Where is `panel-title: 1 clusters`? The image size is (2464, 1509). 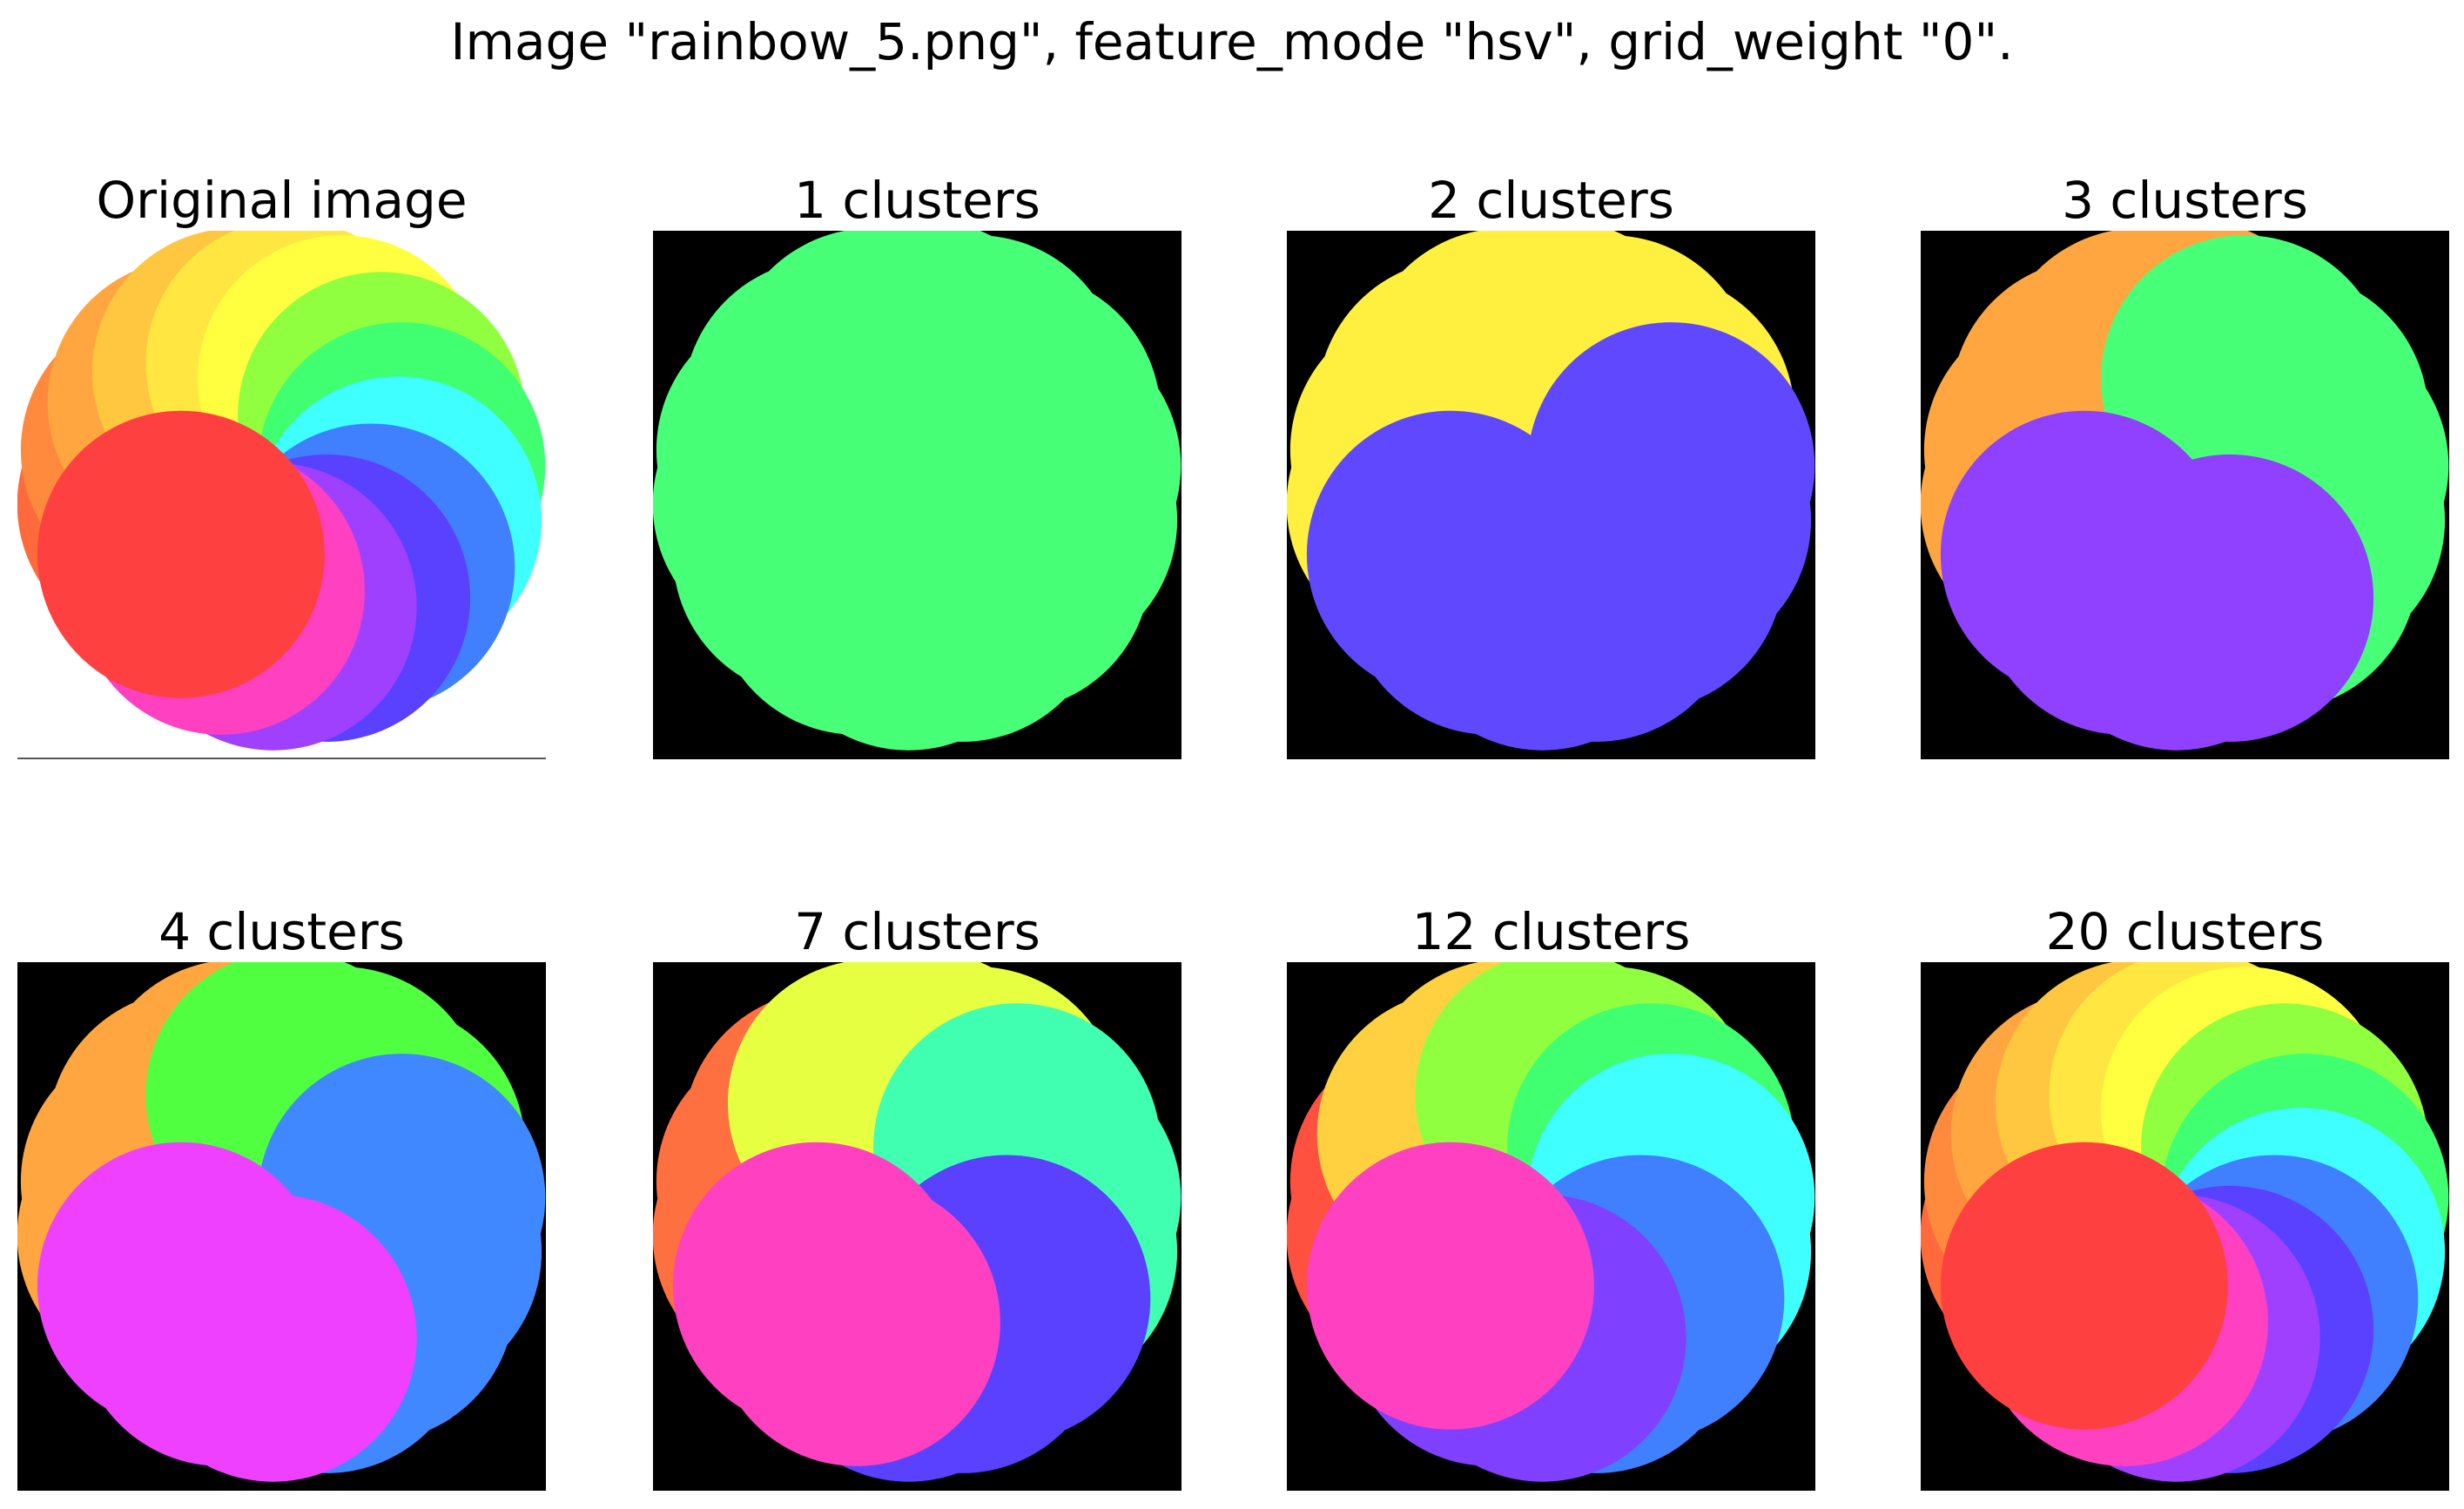 panel-title: 1 clusters is located at coordinates (917, 200).